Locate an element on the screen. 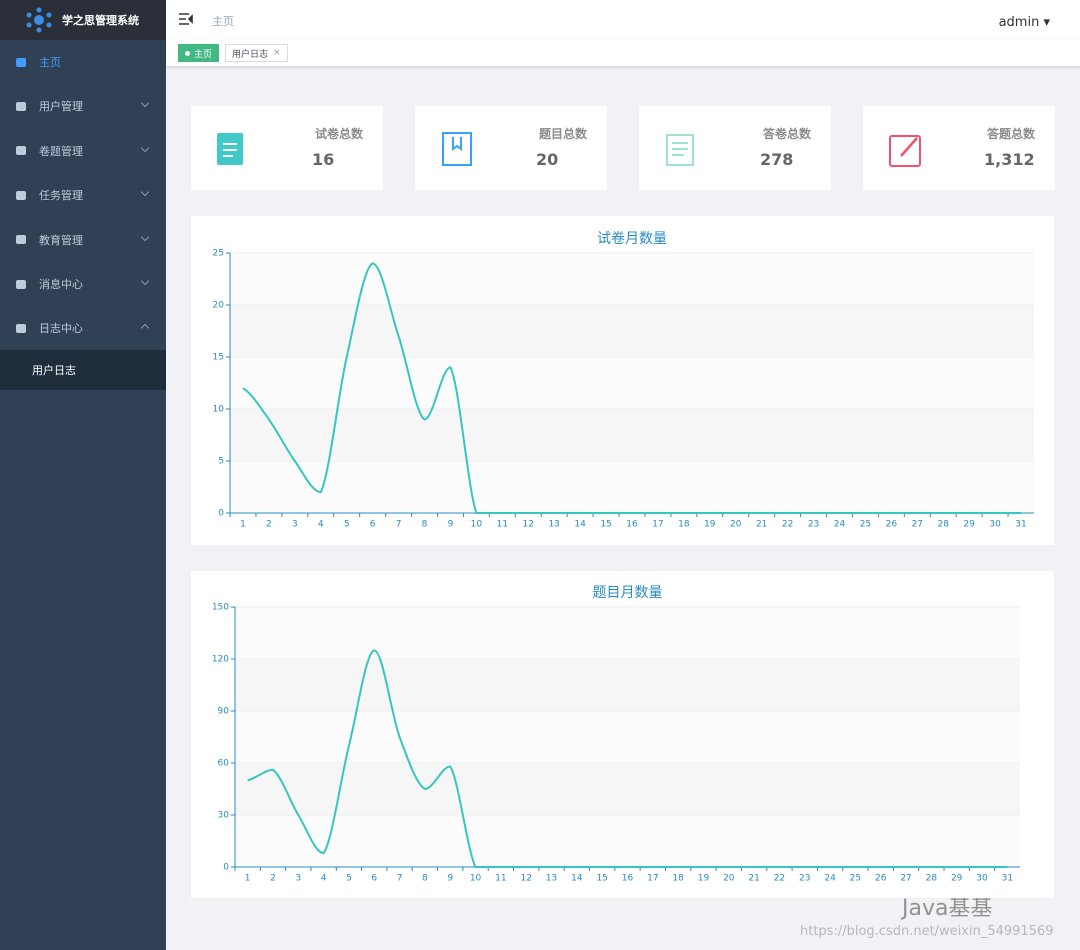 Image resolution: width=1080 pixels, height=950 pixels. hamburger is located at coordinates (186, 19).